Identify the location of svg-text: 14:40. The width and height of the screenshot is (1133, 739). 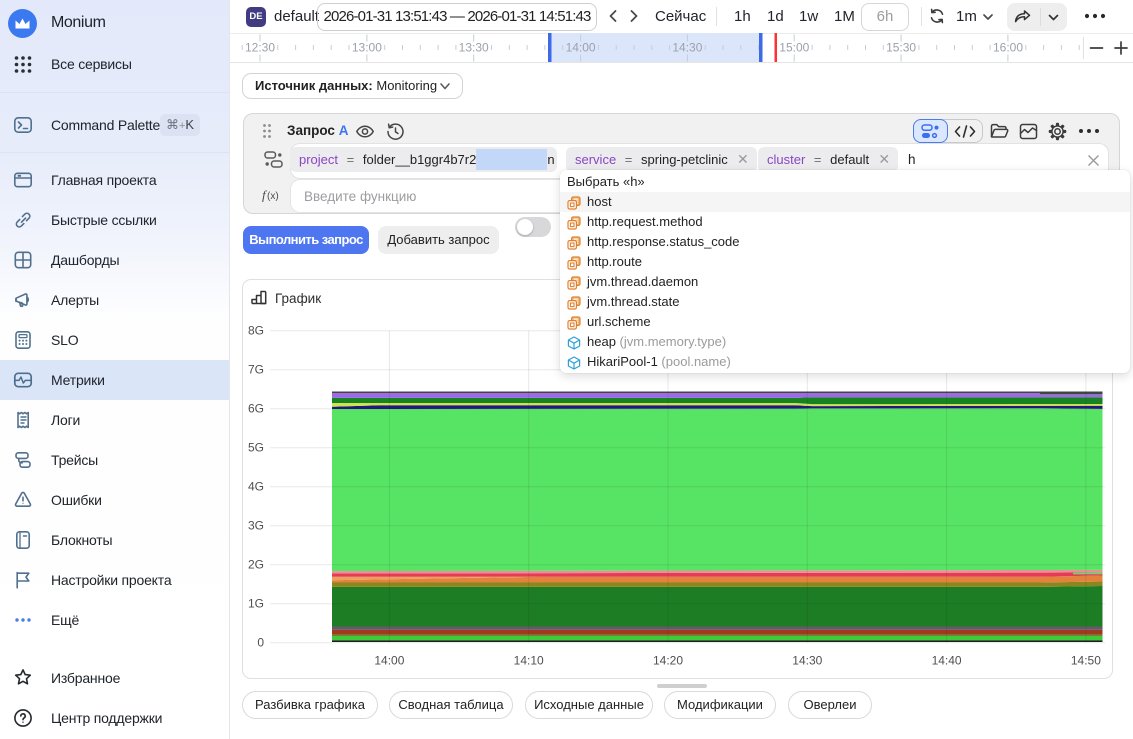
(947, 661).